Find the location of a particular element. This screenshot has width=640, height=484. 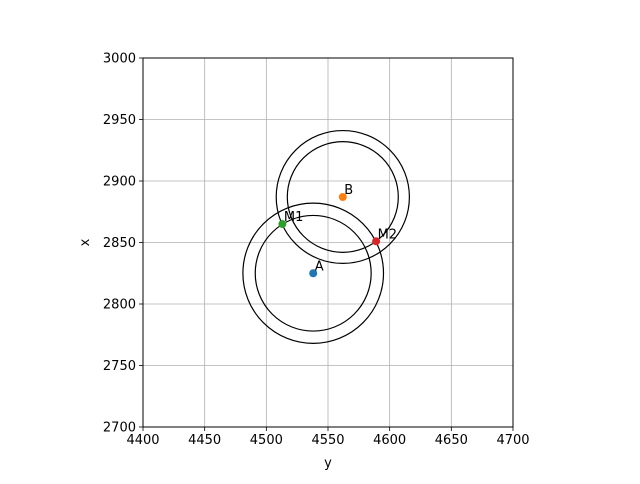

x-tick-label: 4500 is located at coordinates (266, 440).